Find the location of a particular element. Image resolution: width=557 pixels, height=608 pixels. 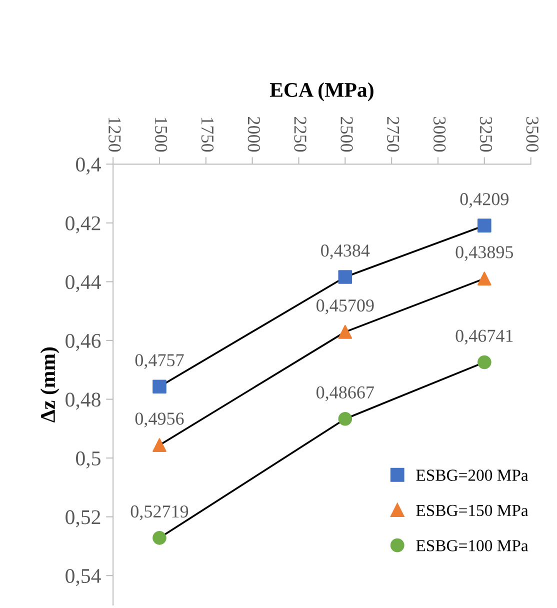

legend-label: ESBG=100 MPa is located at coordinates (472, 546).